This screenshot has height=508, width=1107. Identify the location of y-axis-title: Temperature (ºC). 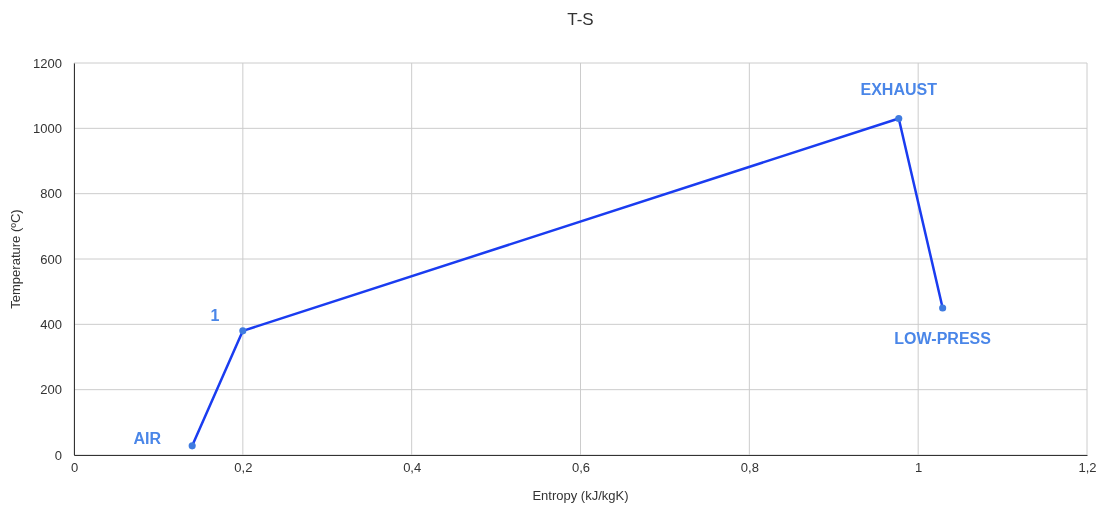
(15, 259).